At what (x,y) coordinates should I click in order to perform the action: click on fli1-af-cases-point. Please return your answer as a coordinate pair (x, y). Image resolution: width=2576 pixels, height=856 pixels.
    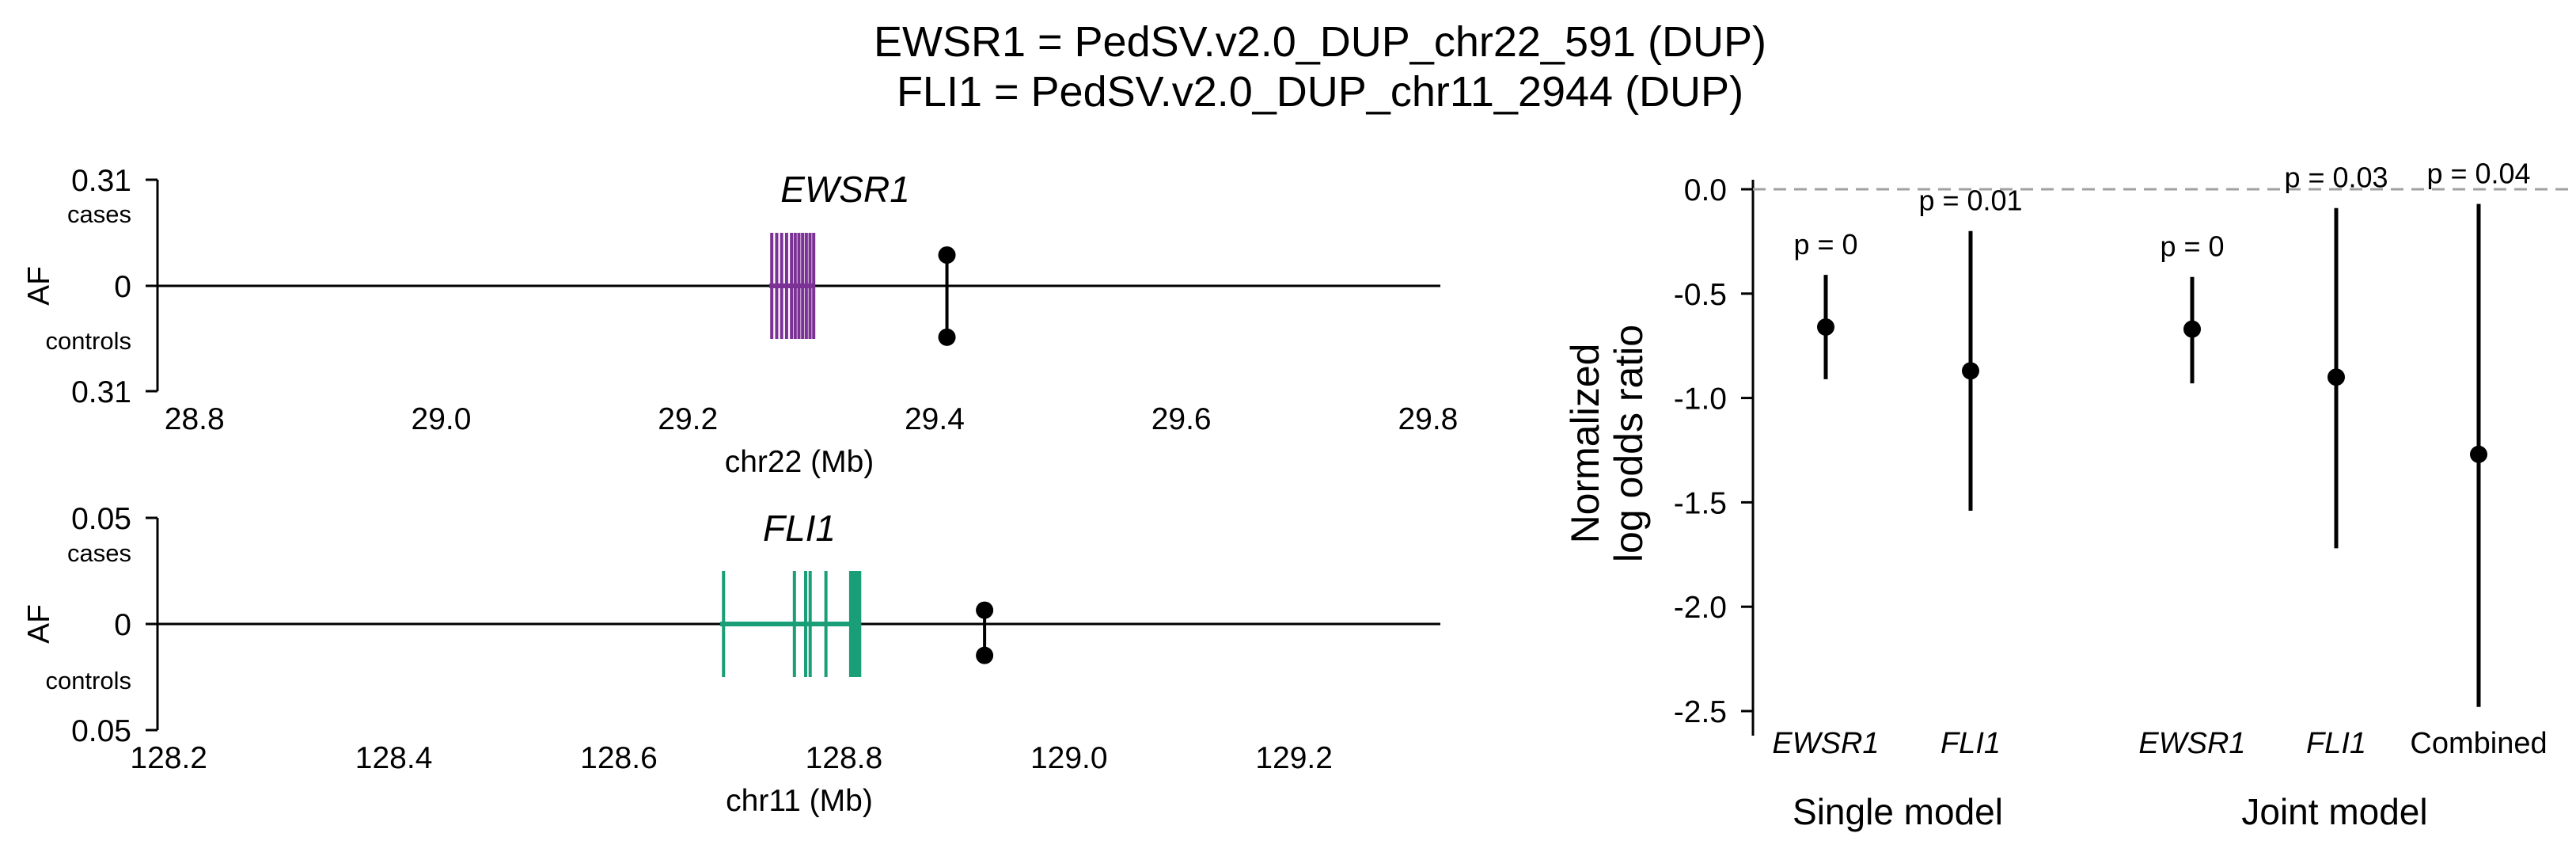
    Looking at the image, I should click on (985, 610).